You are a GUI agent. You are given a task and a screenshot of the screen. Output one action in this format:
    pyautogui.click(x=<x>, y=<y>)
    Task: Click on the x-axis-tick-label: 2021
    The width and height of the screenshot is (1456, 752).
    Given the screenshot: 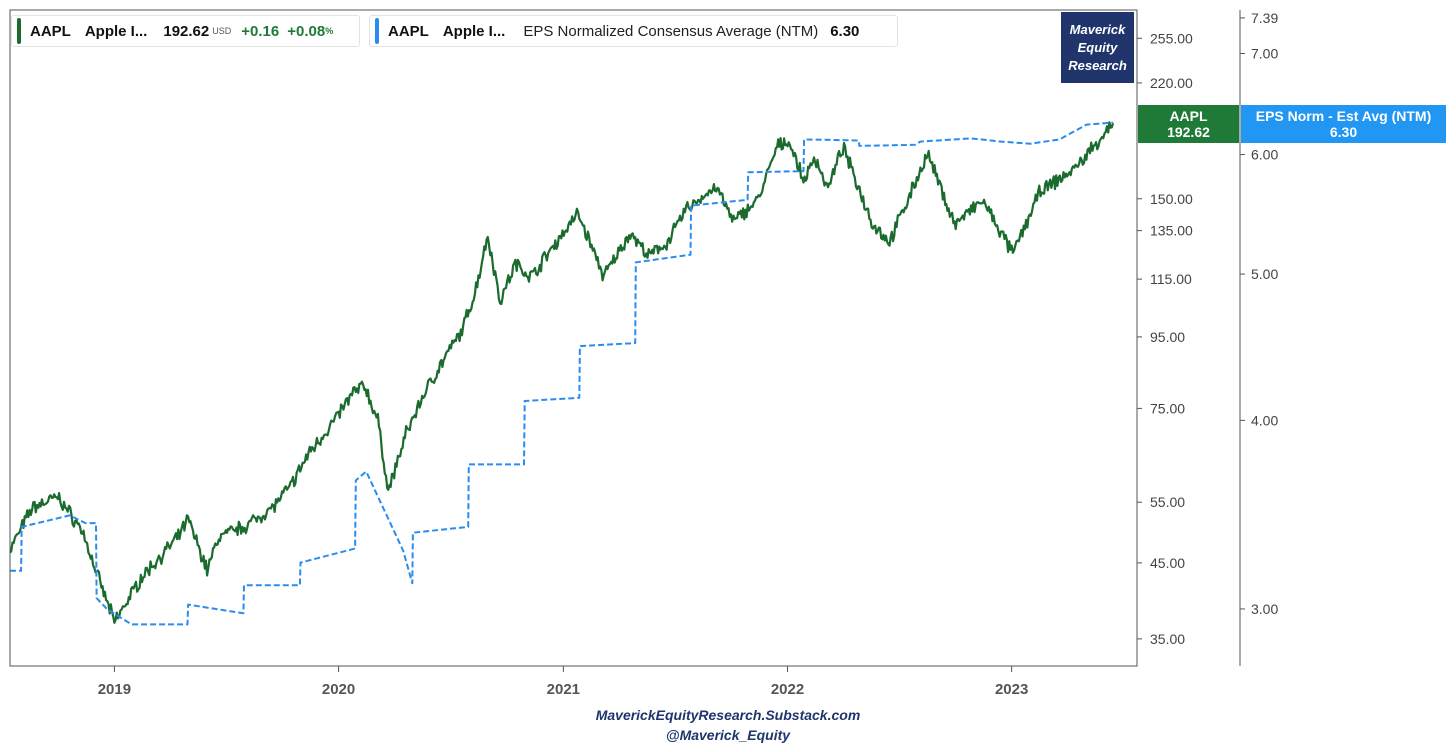 What is the action you would take?
    pyautogui.click(x=563, y=689)
    